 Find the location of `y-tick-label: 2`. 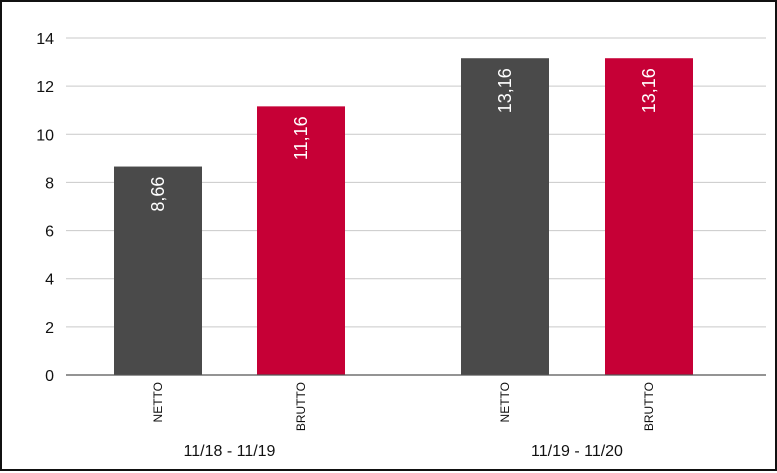

y-tick-label: 2 is located at coordinates (49, 328).